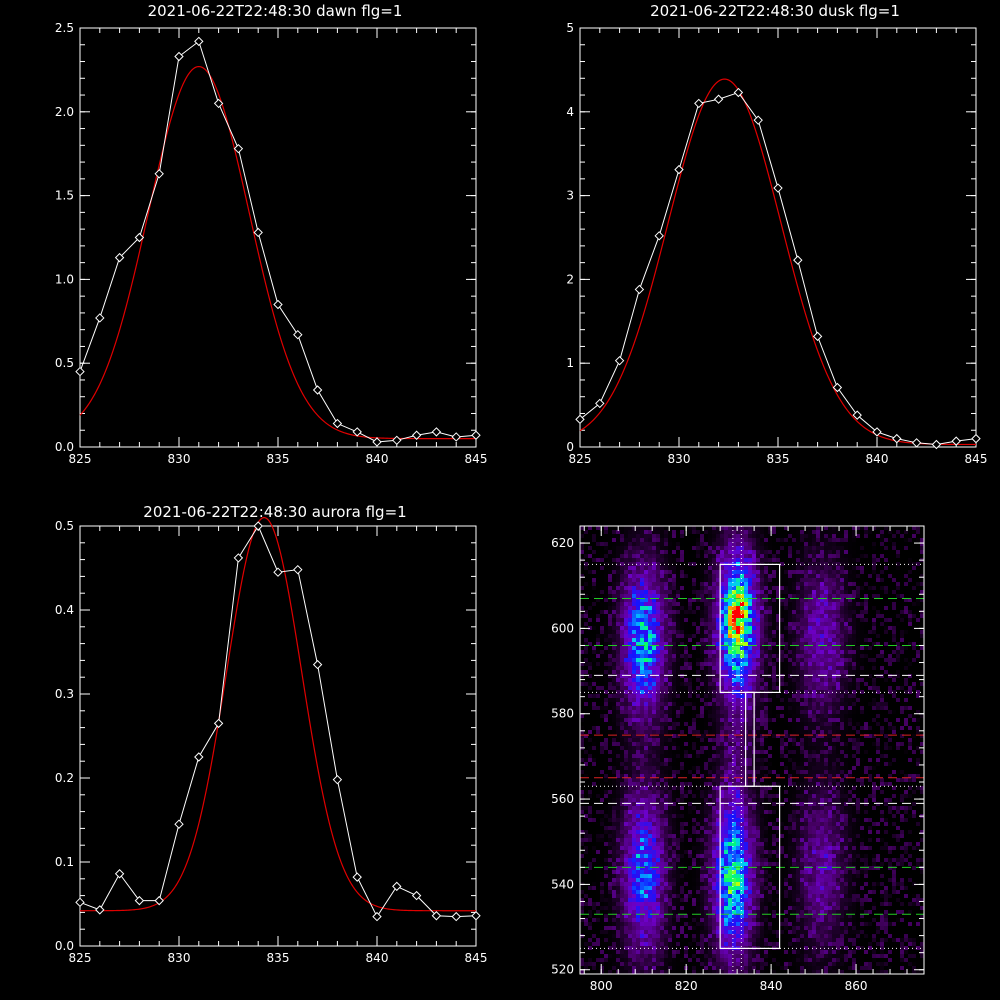 This screenshot has height=1000, width=1000. I want to click on dawn-x-tick-label: 825, so click(80, 459).